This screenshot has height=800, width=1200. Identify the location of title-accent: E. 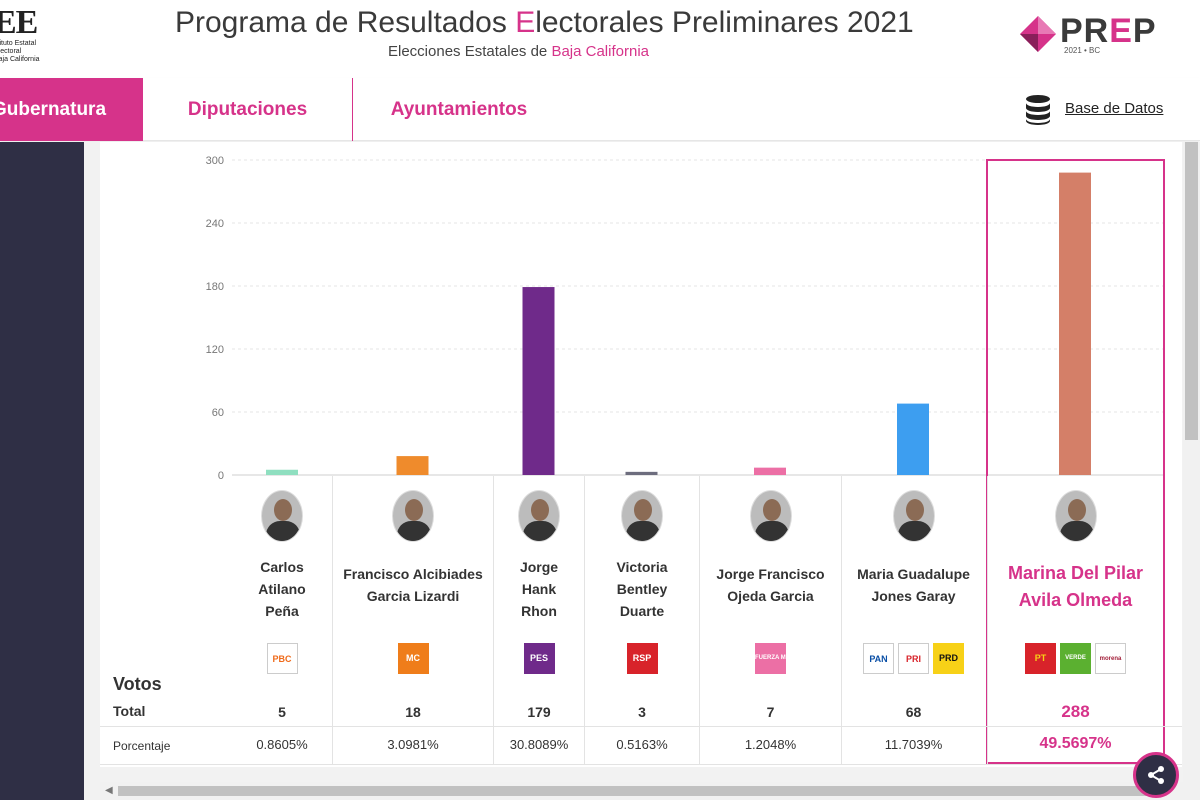
(525, 22).